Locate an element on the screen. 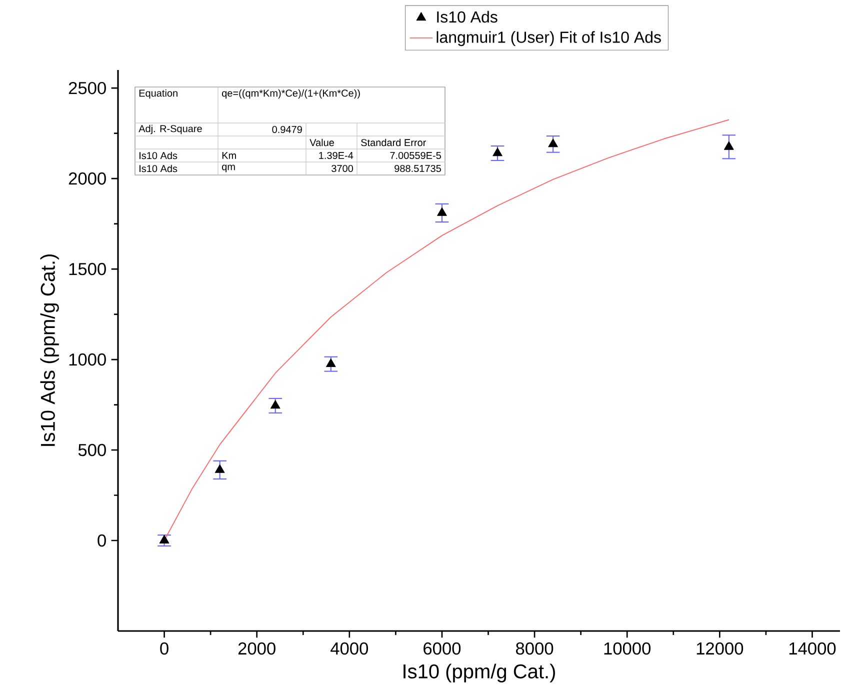 The width and height of the screenshot is (843, 687). annotation: 3700 is located at coordinates (343, 168).